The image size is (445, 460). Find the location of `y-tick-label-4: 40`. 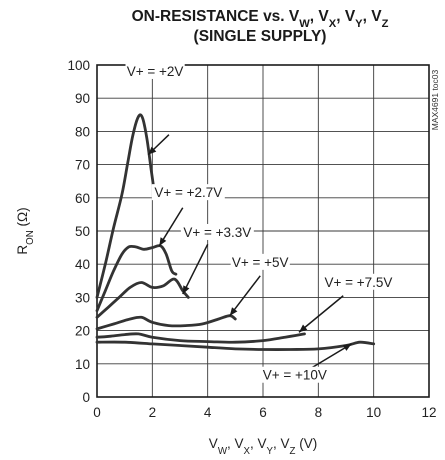

y-tick-label-4: 40 is located at coordinates (82, 264).